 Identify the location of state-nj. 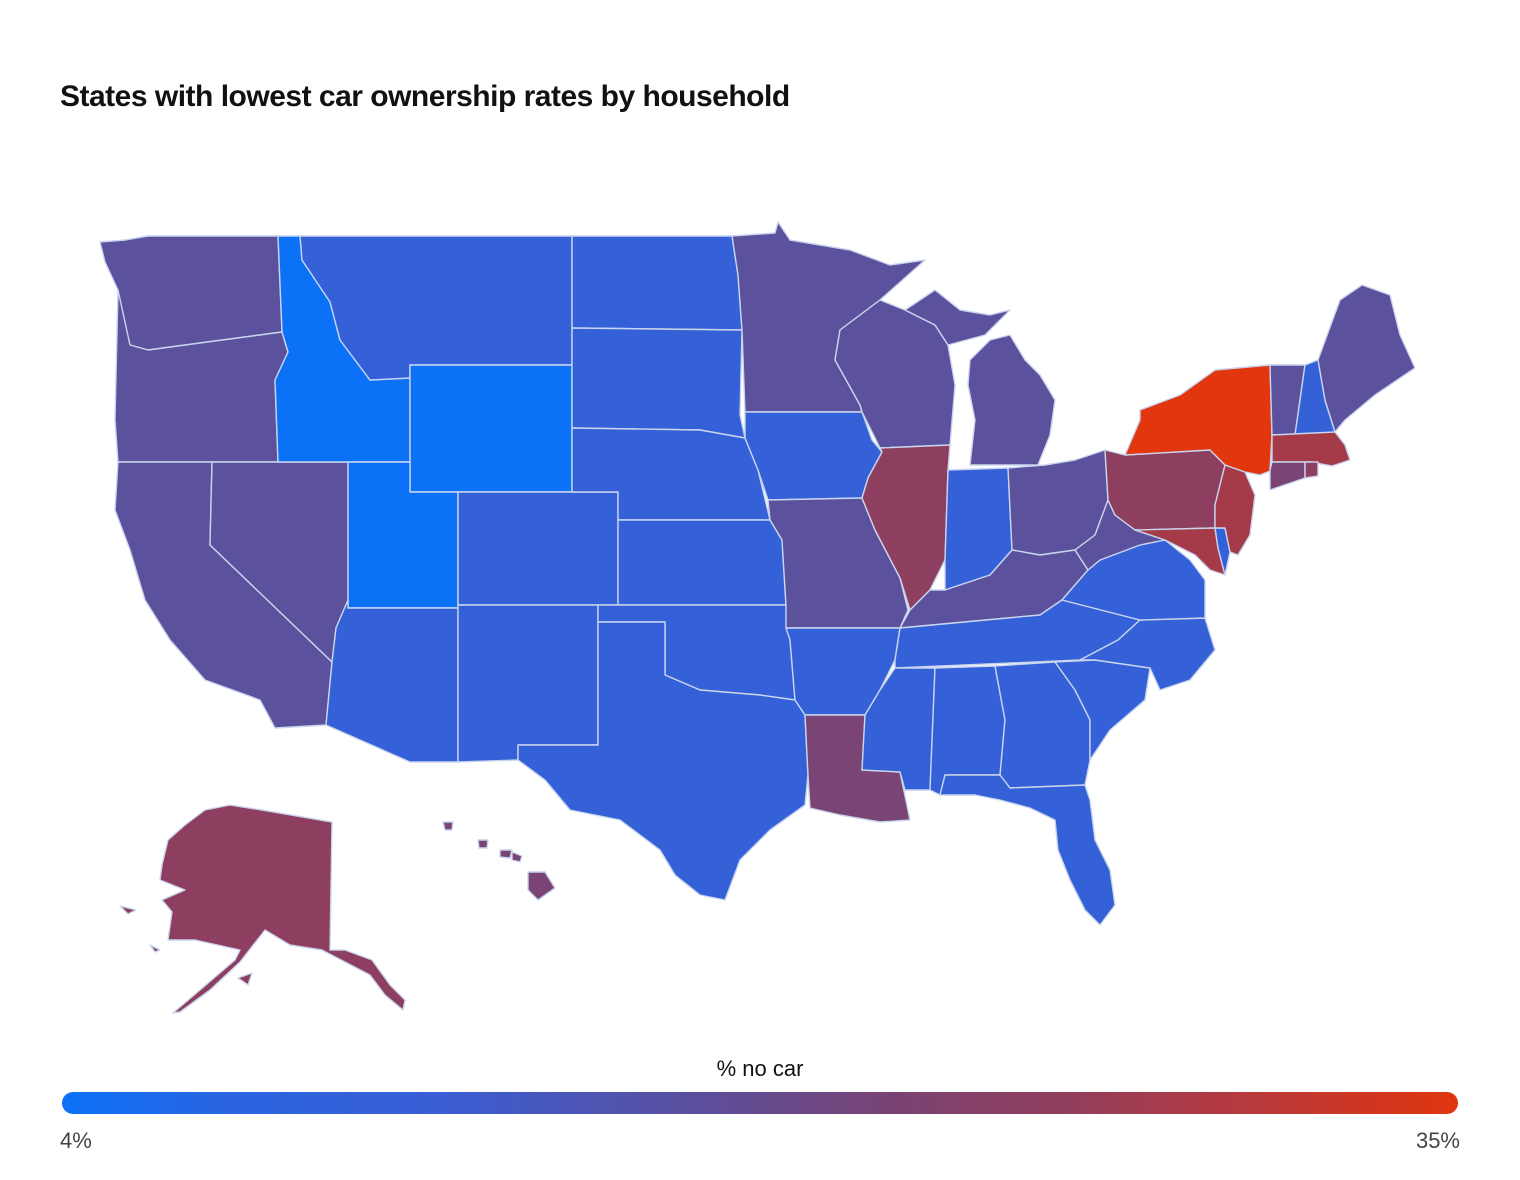
(1235, 510).